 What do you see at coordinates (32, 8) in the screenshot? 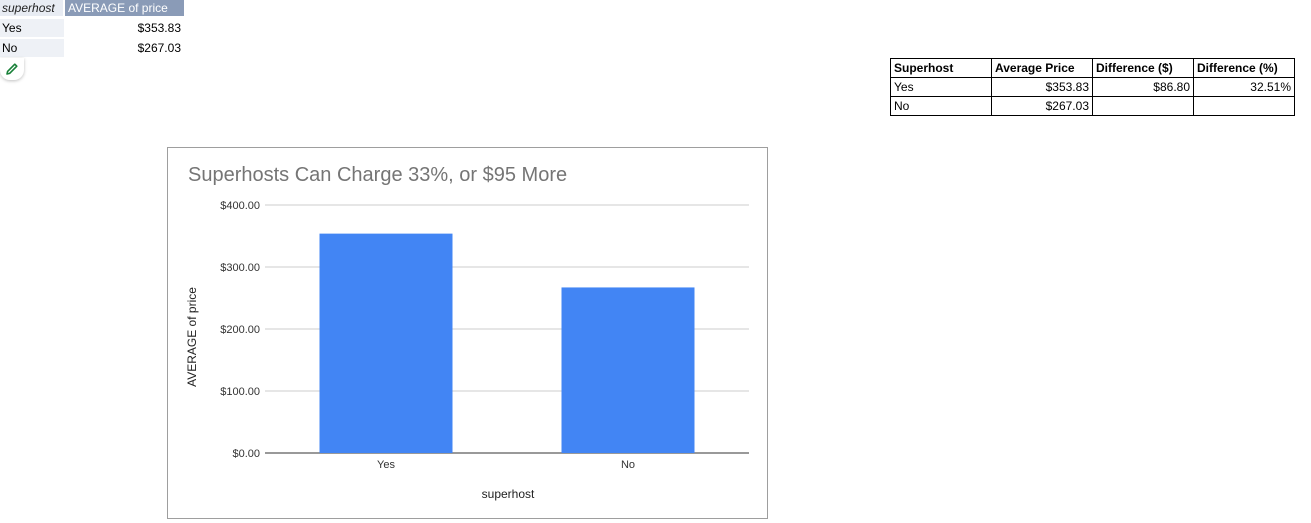
I see `pivot-row-header: superhost` at bounding box center [32, 8].